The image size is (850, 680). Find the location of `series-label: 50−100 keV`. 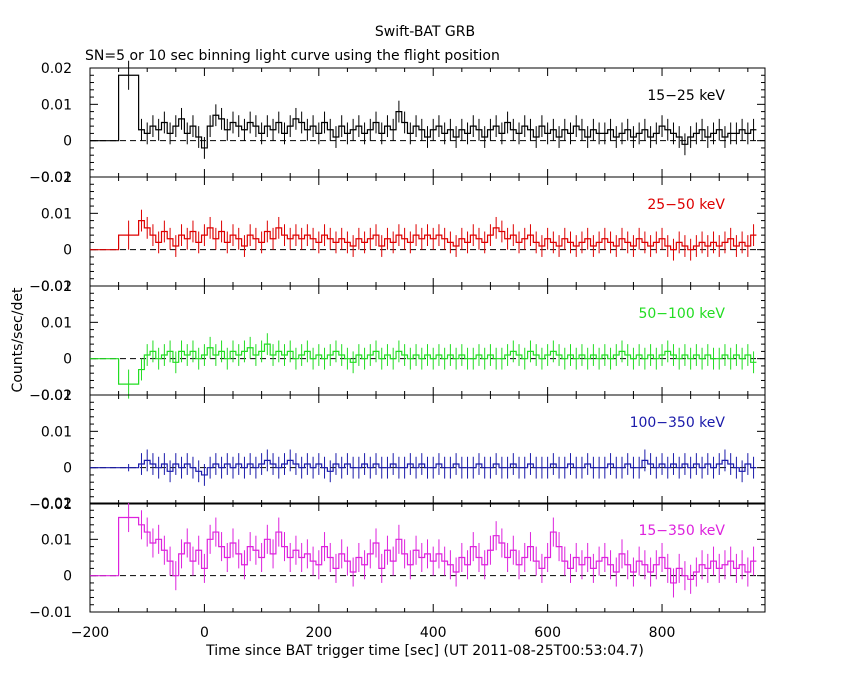

series-label: 50−100 keV is located at coordinates (681, 314).